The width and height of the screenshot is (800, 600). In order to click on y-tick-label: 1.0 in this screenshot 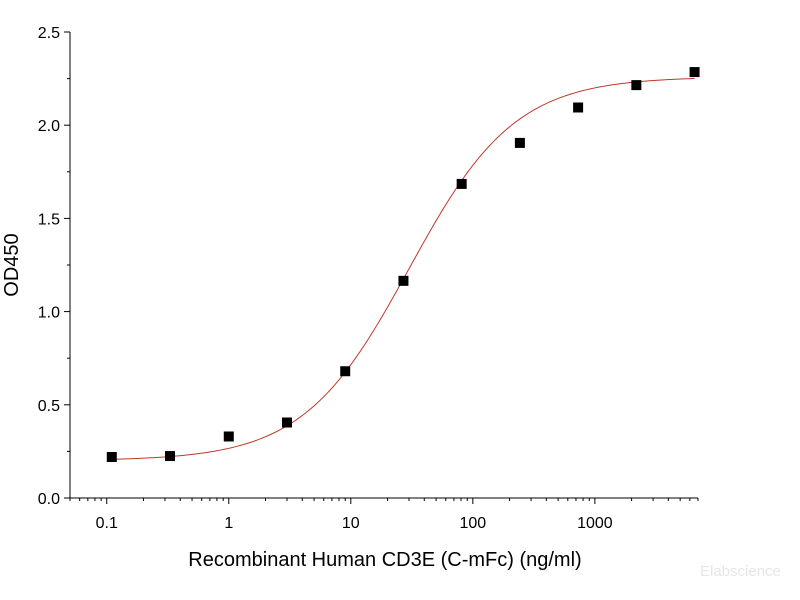, I will do `click(49, 313)`.